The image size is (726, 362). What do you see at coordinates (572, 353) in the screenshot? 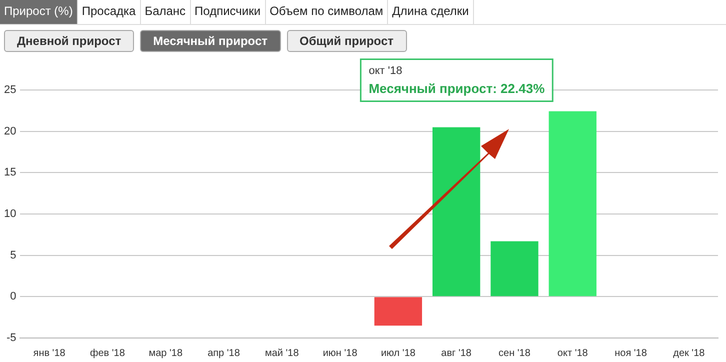
I see `x-tick-label: окт '18` at bounding box center [572, 353].